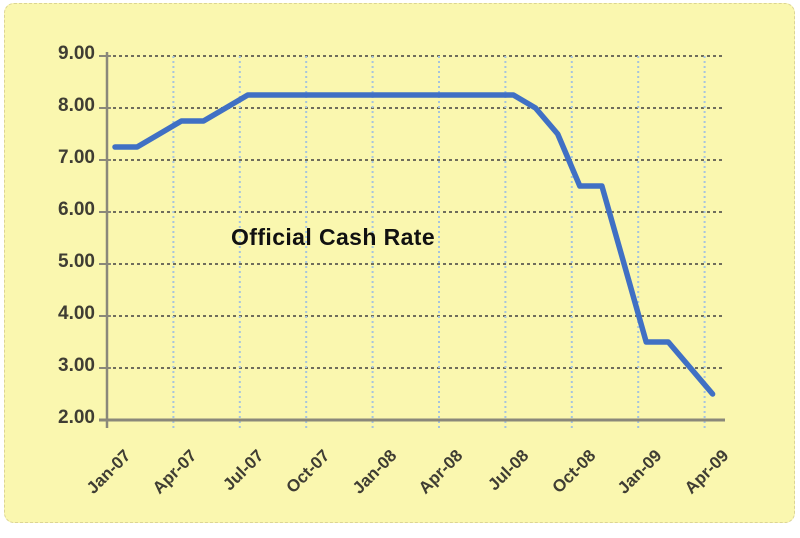 The height and width of the screenshot is (538, 800). What do you see at coordinates (333, 237) in the screenshot?
I see `chart-title: Official Cash Rate` at bounding box center [333, 237].